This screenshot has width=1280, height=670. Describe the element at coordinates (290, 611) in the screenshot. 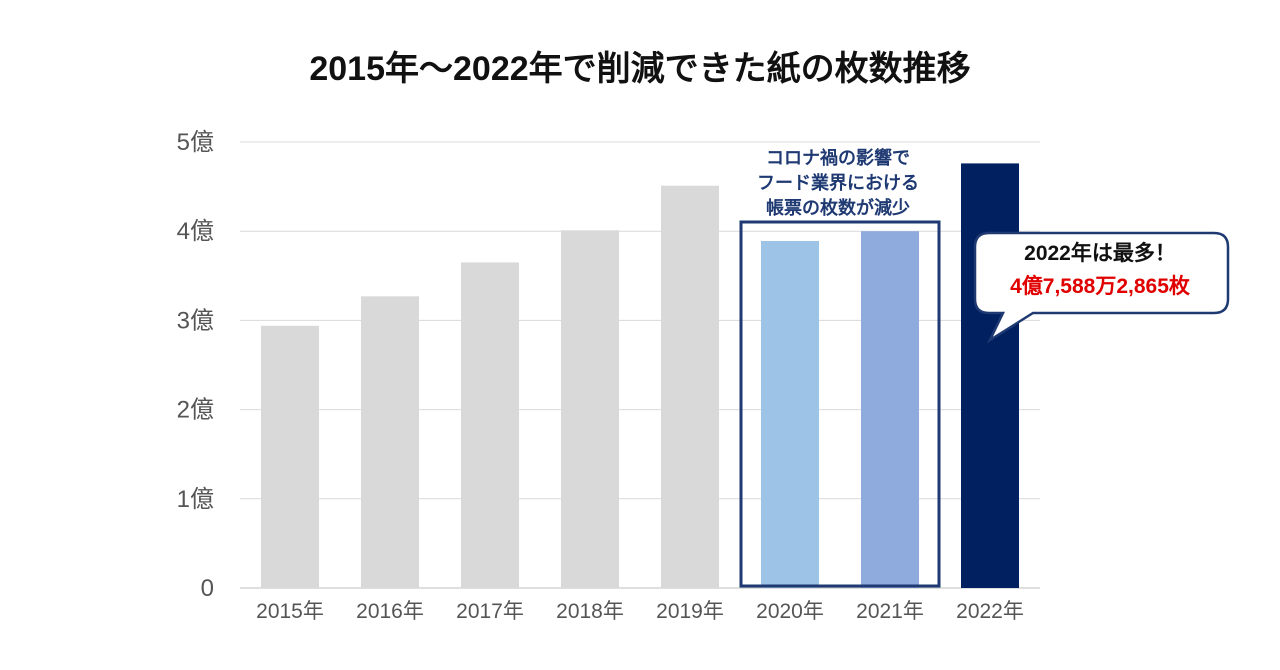

I see `x-tick-label: 2015年` at that location.